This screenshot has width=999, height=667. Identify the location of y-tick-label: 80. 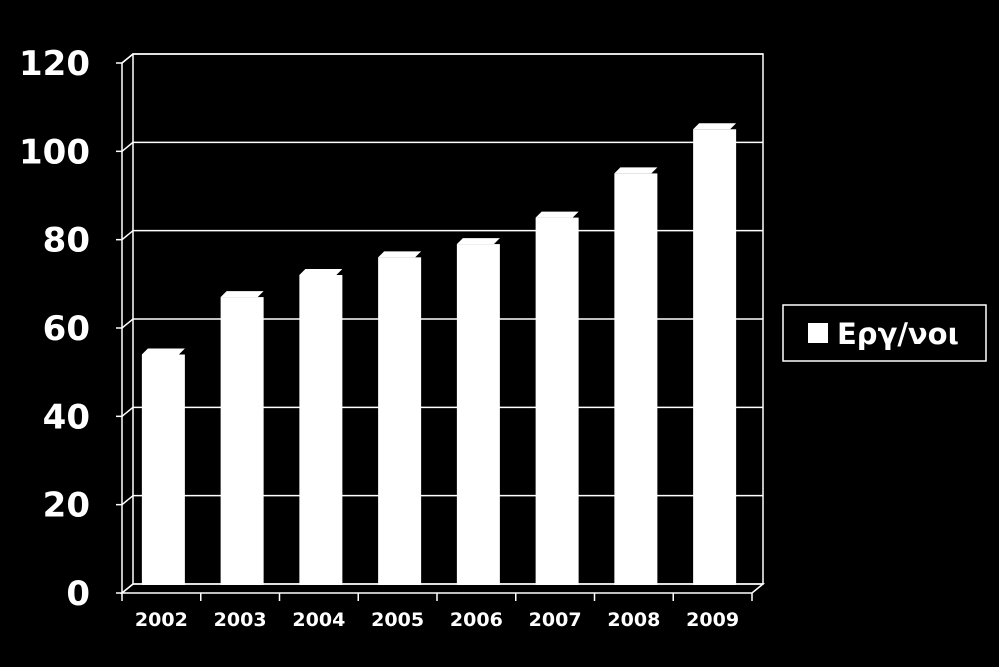
(66, 241).